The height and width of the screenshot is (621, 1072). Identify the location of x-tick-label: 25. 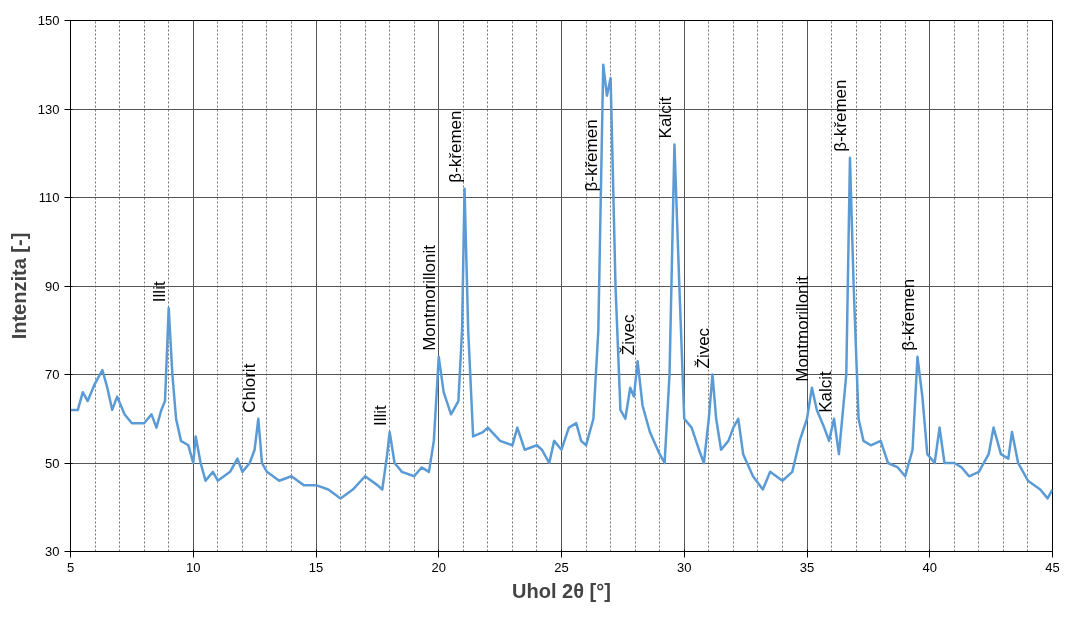
(561, 567).